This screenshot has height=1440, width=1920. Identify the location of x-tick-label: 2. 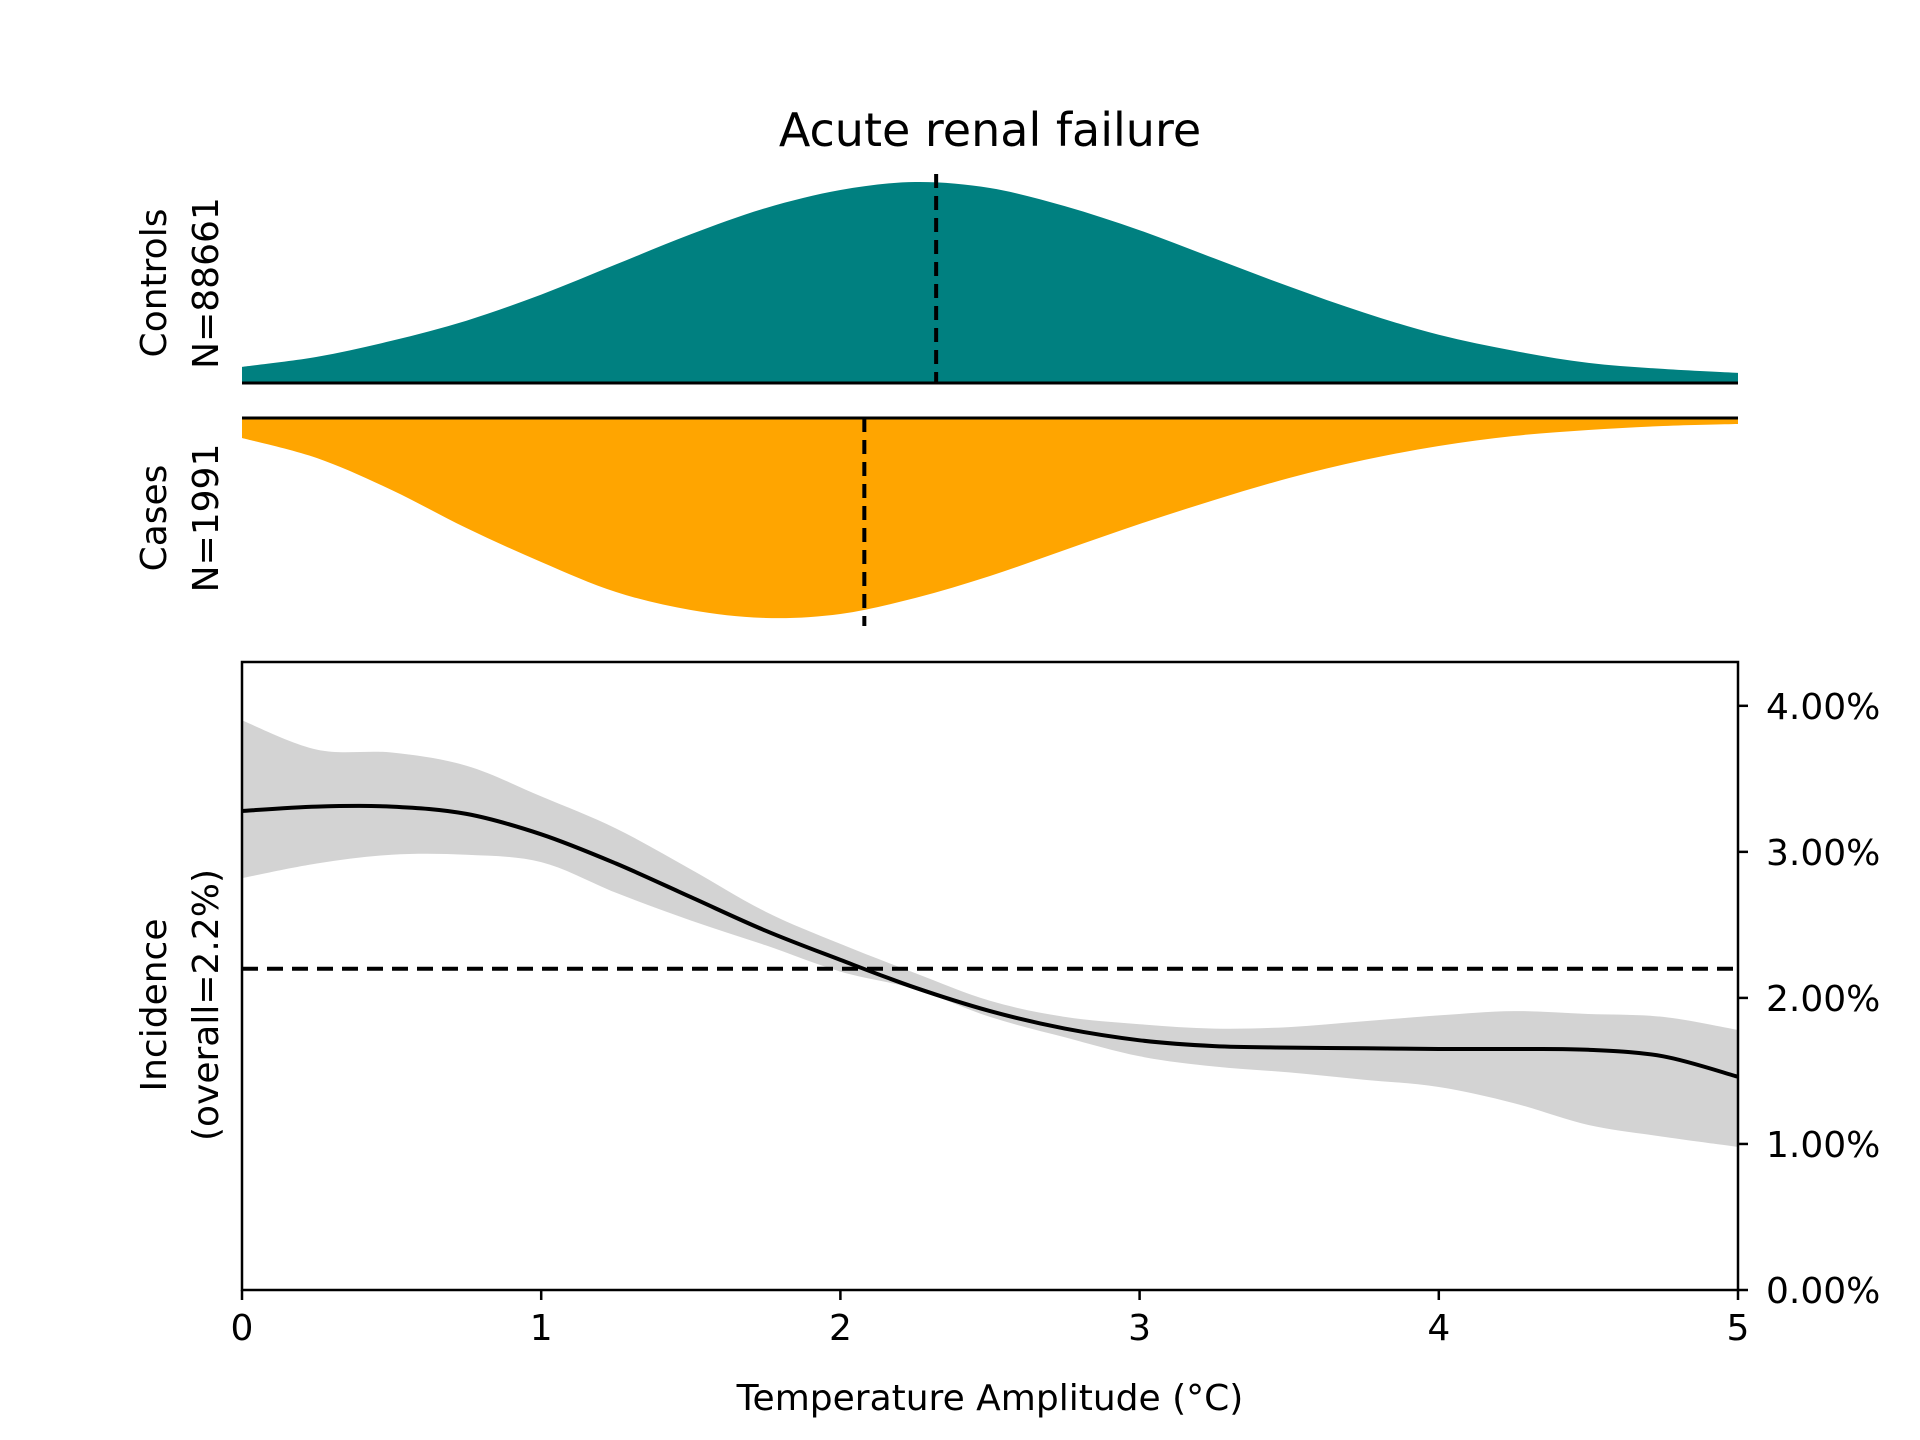
(840, 1328).